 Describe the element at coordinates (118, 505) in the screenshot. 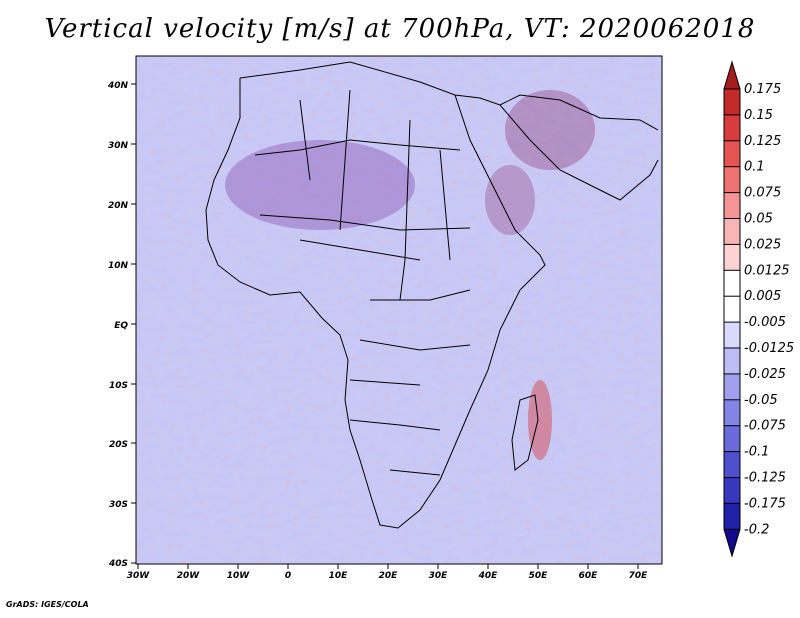

I see `lat-label-30s: 30S` at that location.